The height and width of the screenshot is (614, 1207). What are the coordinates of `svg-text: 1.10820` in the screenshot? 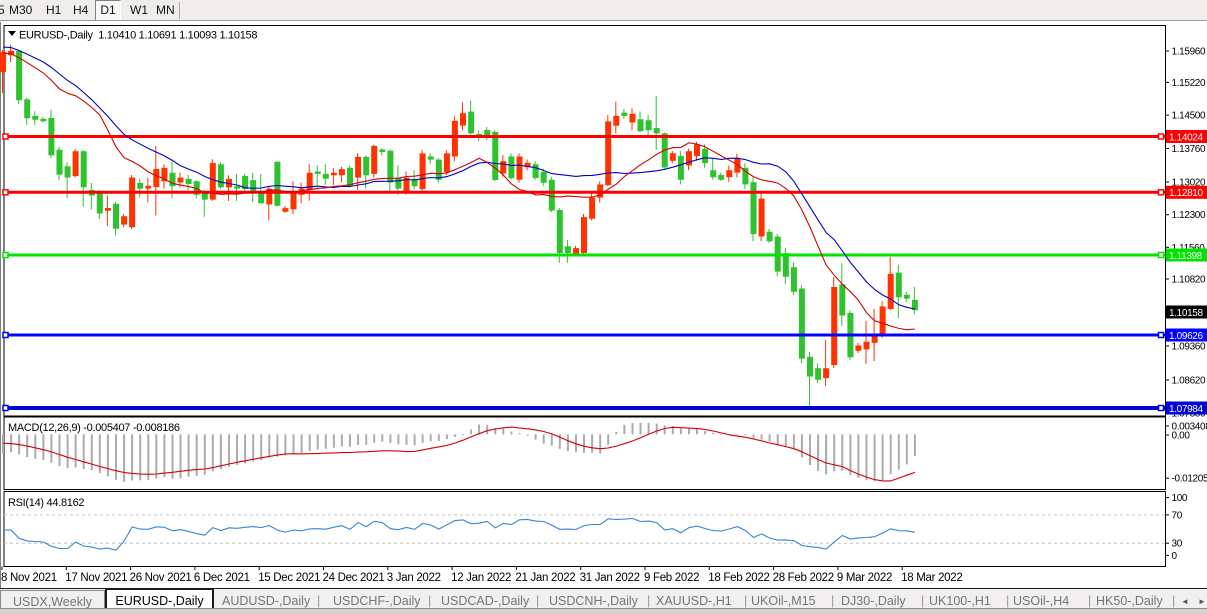 It's located at (1189, 280).